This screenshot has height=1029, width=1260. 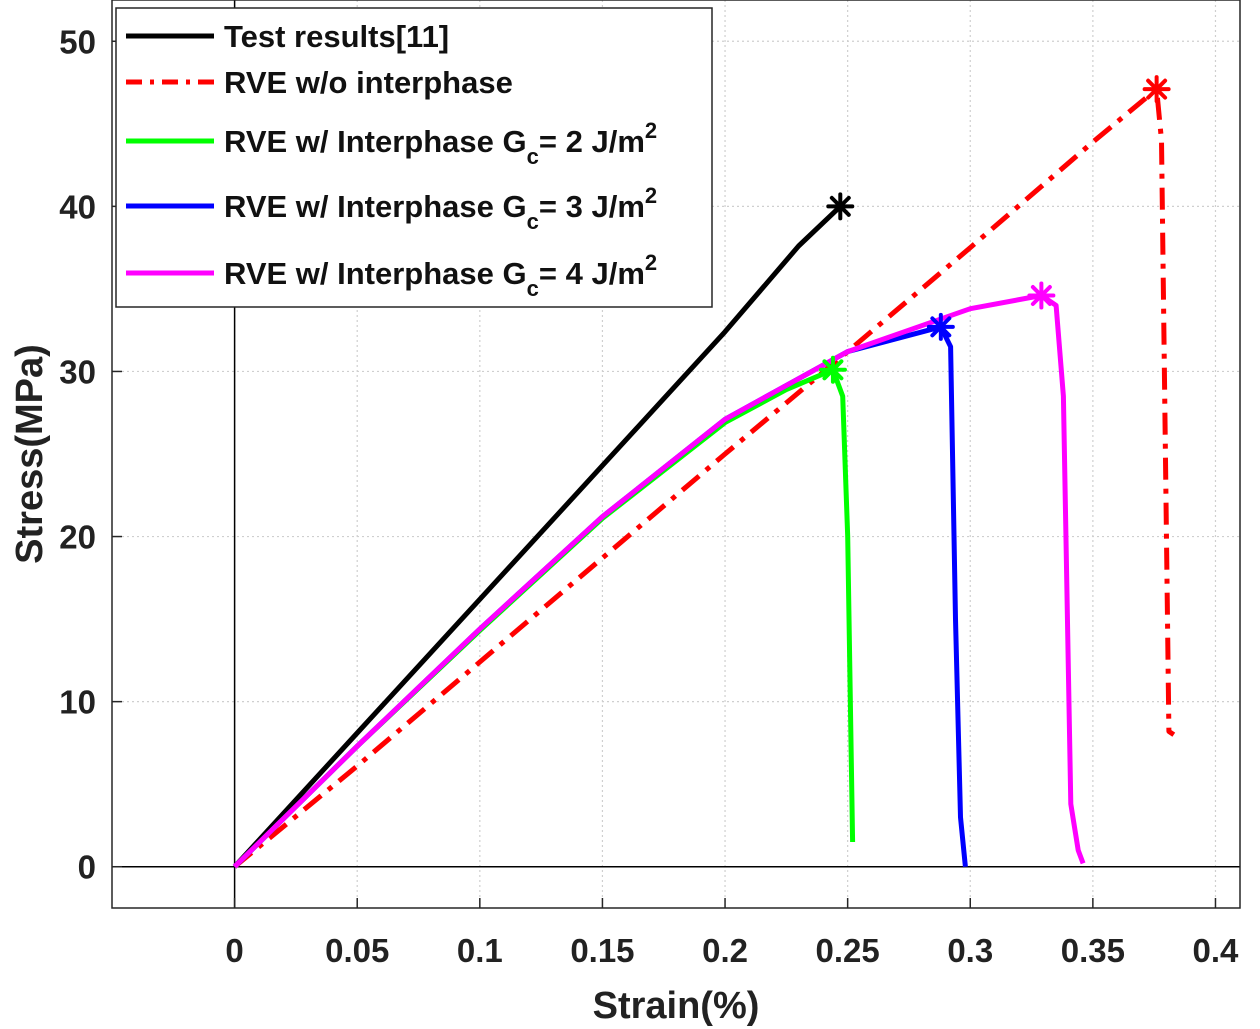 What do you see at coordinates (77, 206) in the screenshot?
I see `y-tick-label: 40` at bounding box center [77, 206].